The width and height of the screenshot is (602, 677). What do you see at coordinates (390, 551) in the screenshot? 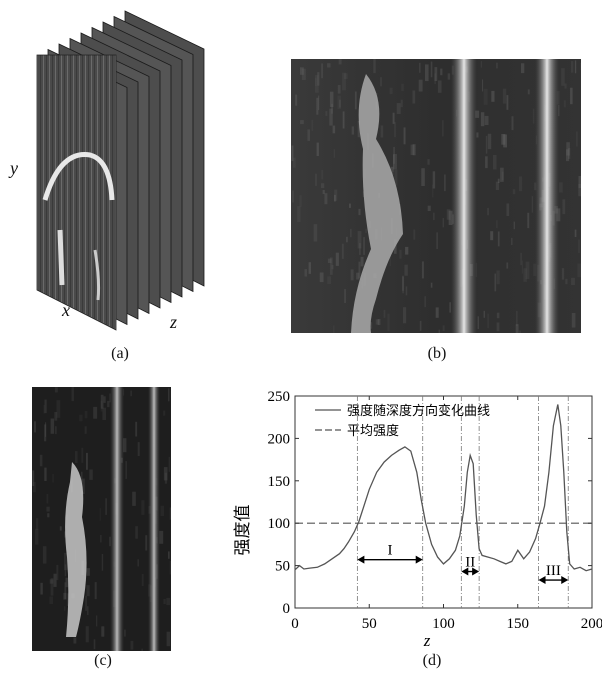
I see `region-label: I` at bounding box center [390, 551].